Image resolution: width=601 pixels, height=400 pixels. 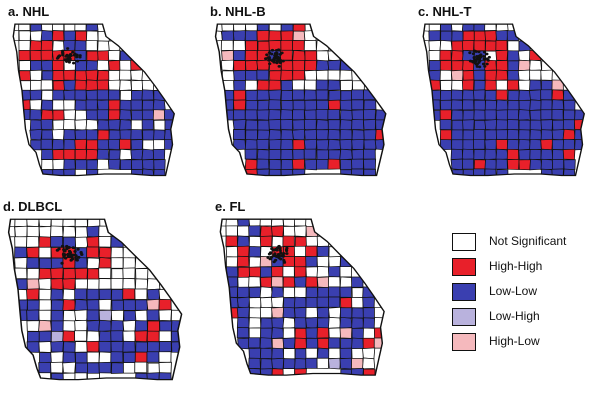 I want to click on county-map, so click(x=93, y=100).